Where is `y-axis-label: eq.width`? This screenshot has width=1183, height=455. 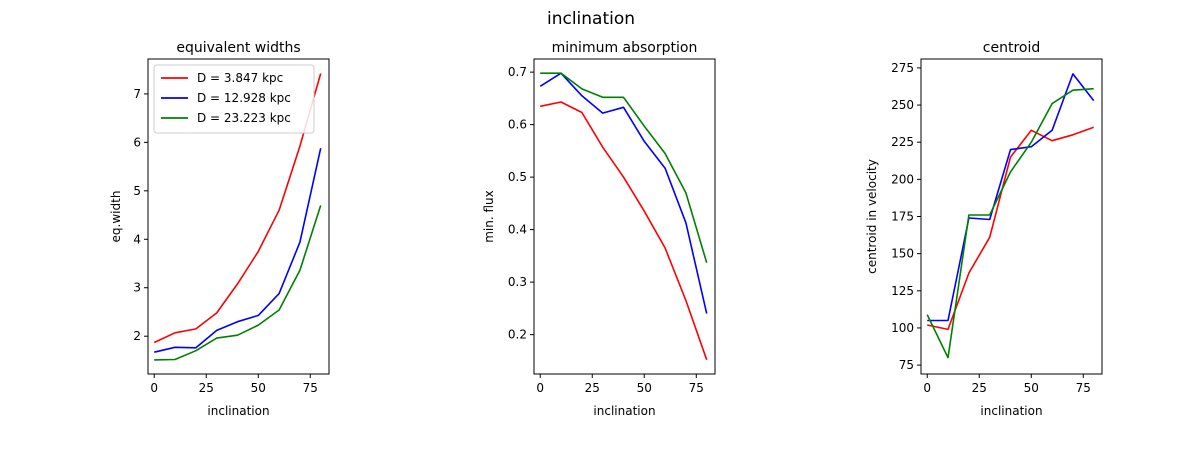
y-axis-label: eq.width is located at coordinates (116, 217).